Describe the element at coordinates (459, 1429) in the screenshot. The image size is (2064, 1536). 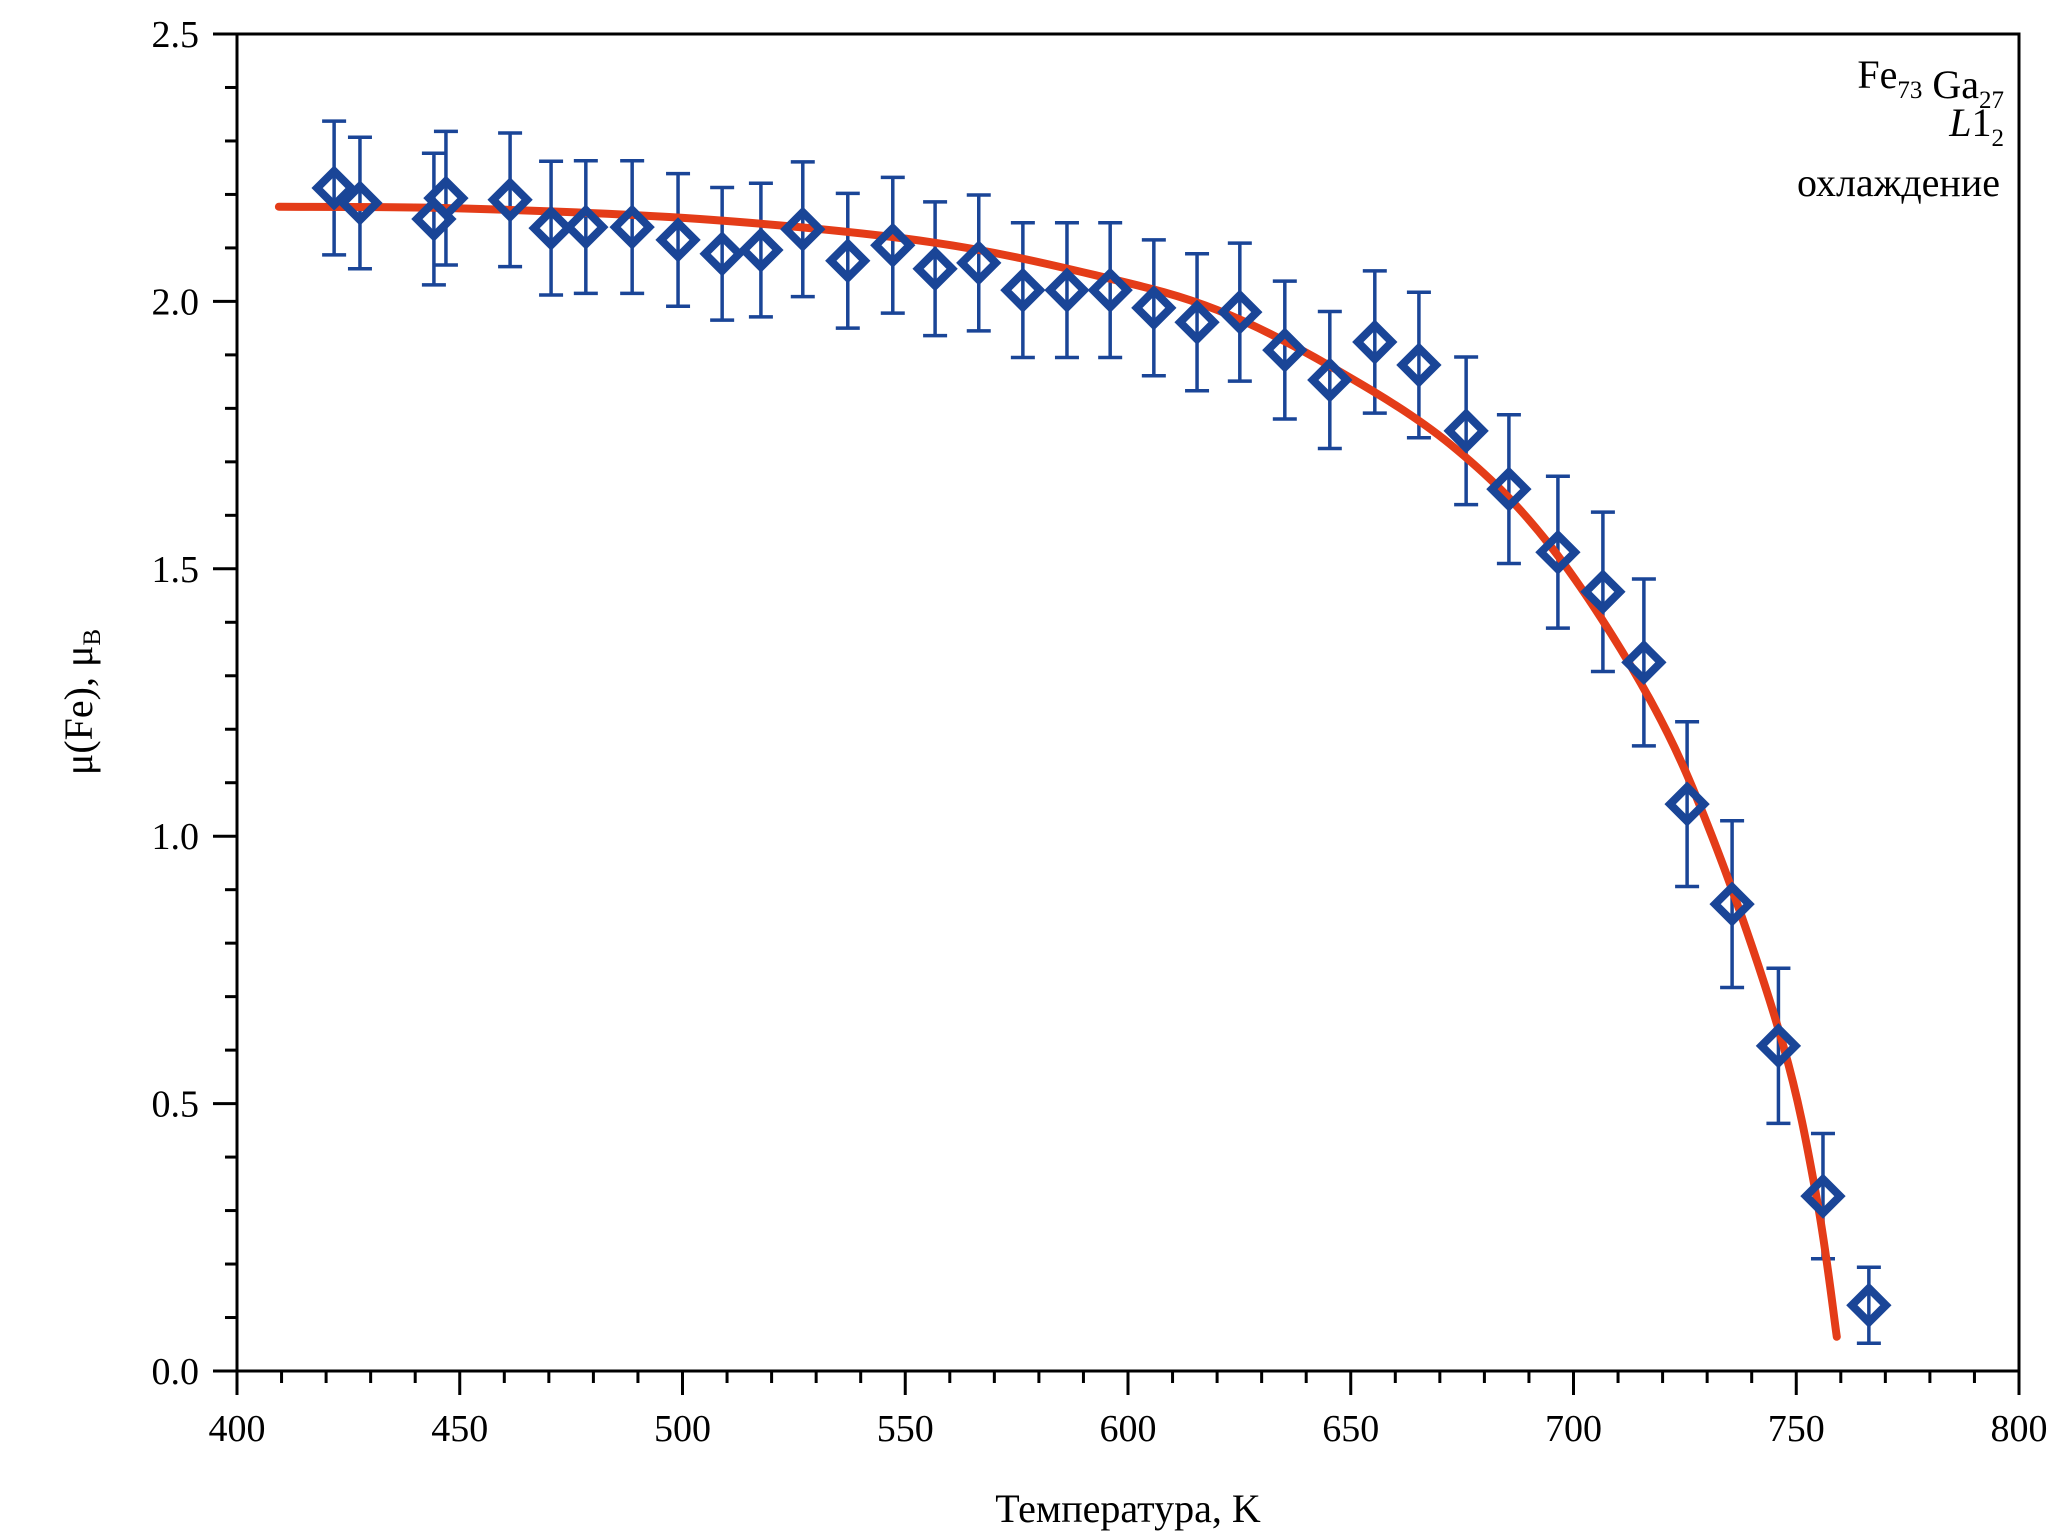
I see `x-tick-label: 450` at that location.